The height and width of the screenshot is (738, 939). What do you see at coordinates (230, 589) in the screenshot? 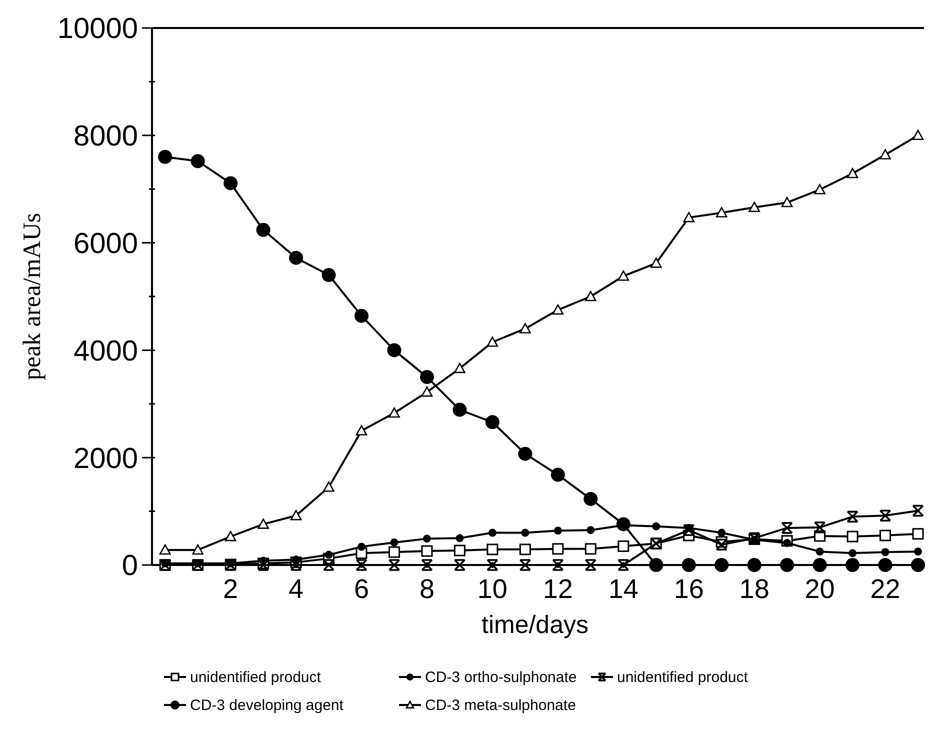
I see `x-tick-label: 2` at bounding box center [230, 589].